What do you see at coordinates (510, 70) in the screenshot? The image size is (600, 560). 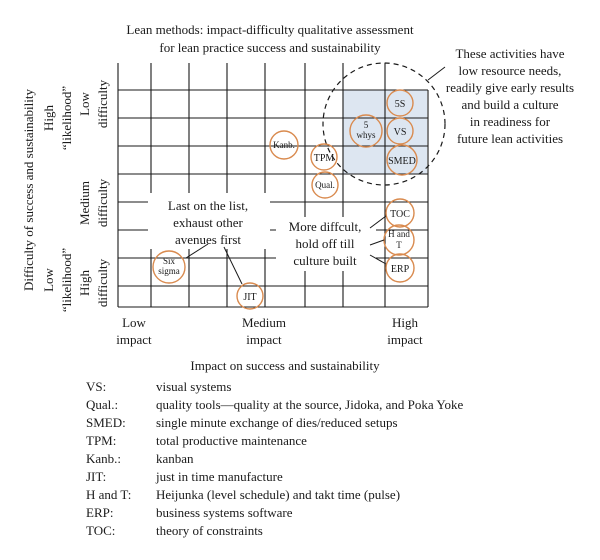 I see `annotation-early-line-2: low resource needs,` at bounding box center [510, 70].